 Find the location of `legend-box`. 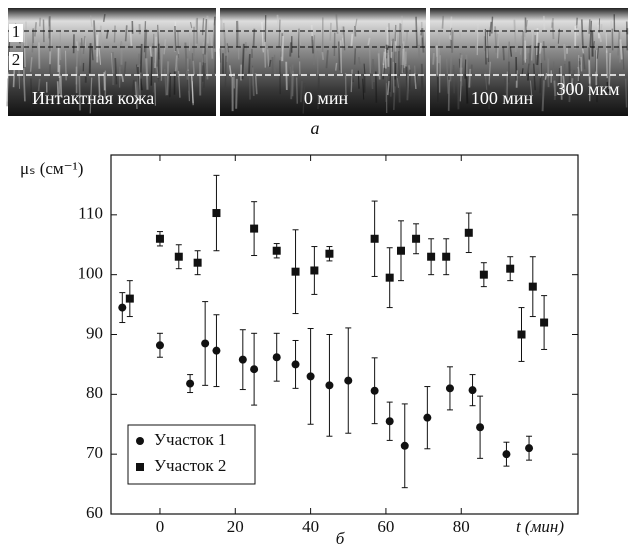

legend-box is located at coordinates (191, 454).